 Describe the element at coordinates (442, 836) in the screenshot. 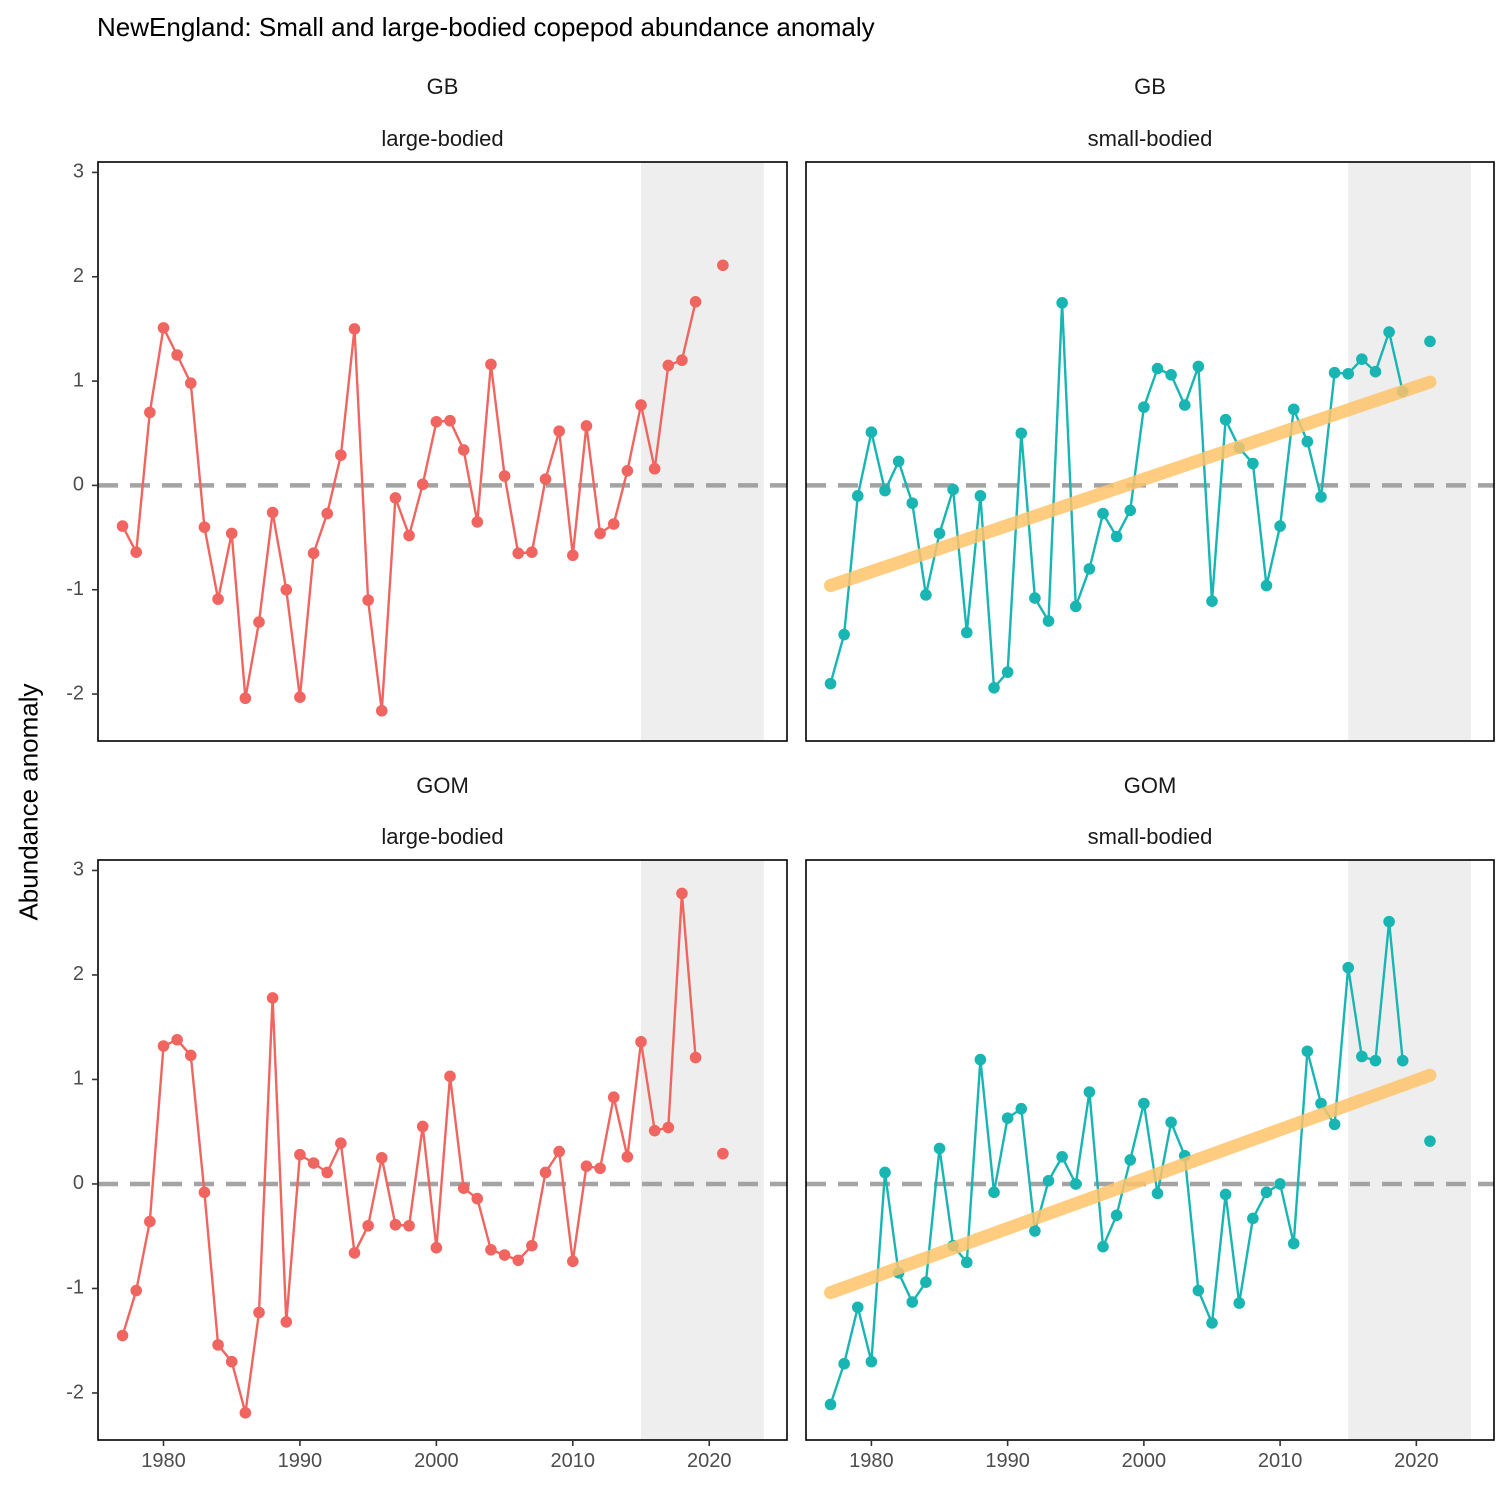

I see `strip-size-label: large-bodied` at that location.